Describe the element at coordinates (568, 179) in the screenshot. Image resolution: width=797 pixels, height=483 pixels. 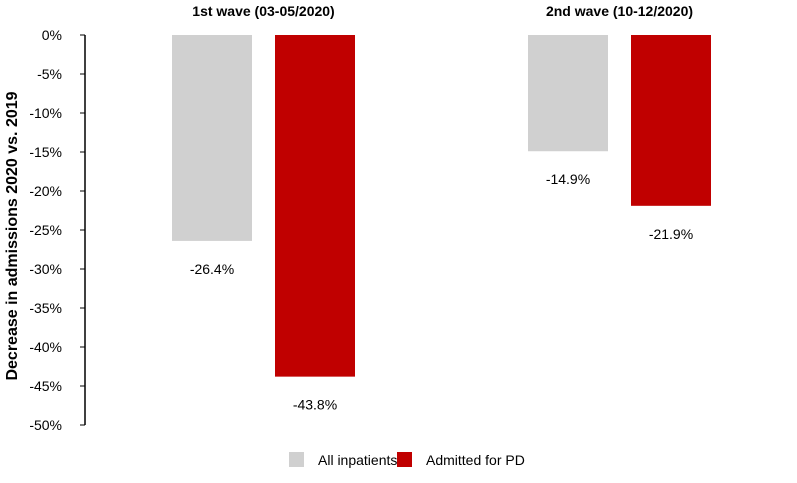
I see `data-label: -14.9%` at that location.